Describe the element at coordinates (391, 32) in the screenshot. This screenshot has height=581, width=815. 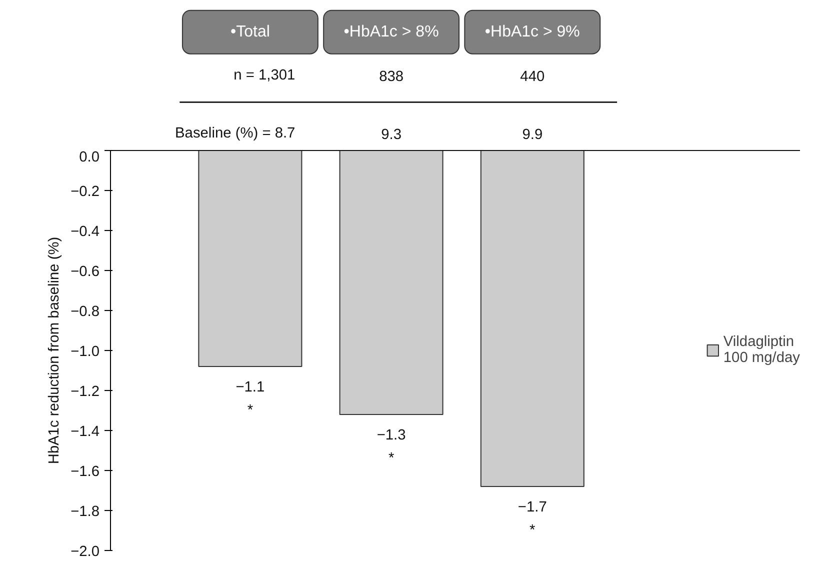
I see `x-tick-label: •HbA1c > 8%` at that location.